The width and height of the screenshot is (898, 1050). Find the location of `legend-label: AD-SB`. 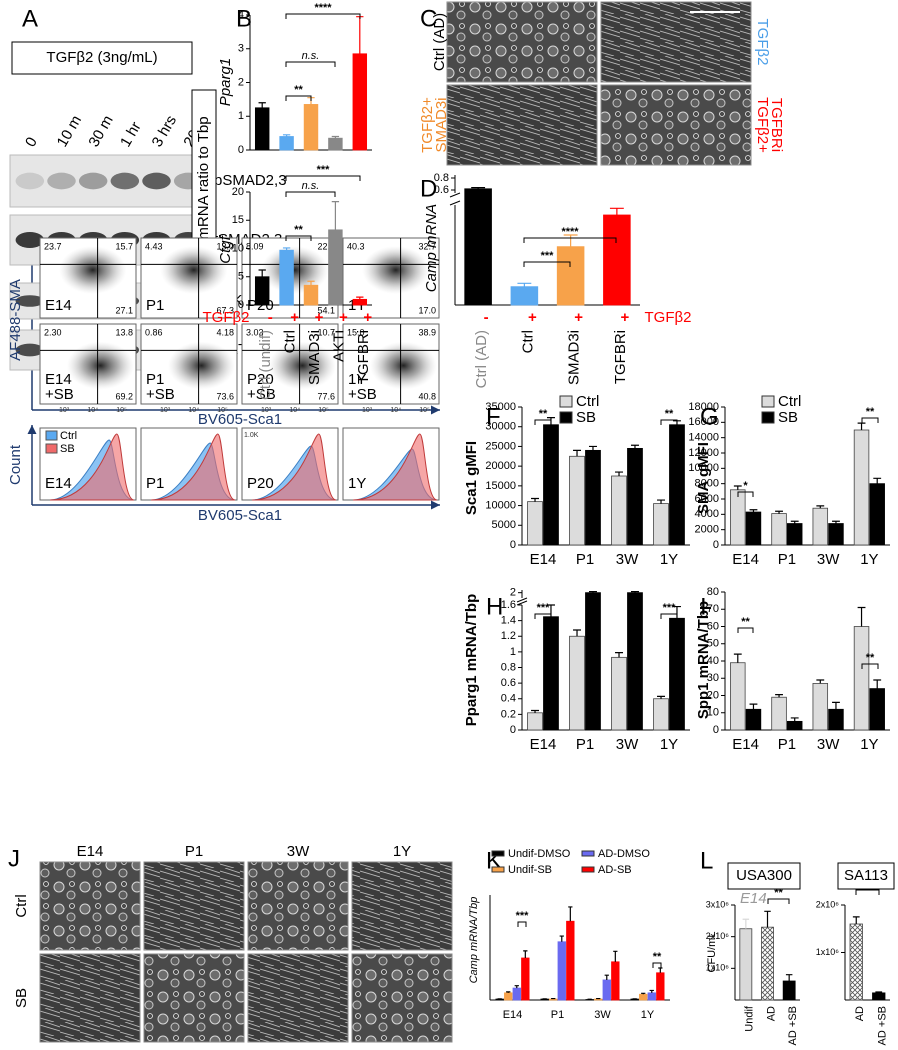

legend-label: AD-SB is located at coordinates (615, 870).